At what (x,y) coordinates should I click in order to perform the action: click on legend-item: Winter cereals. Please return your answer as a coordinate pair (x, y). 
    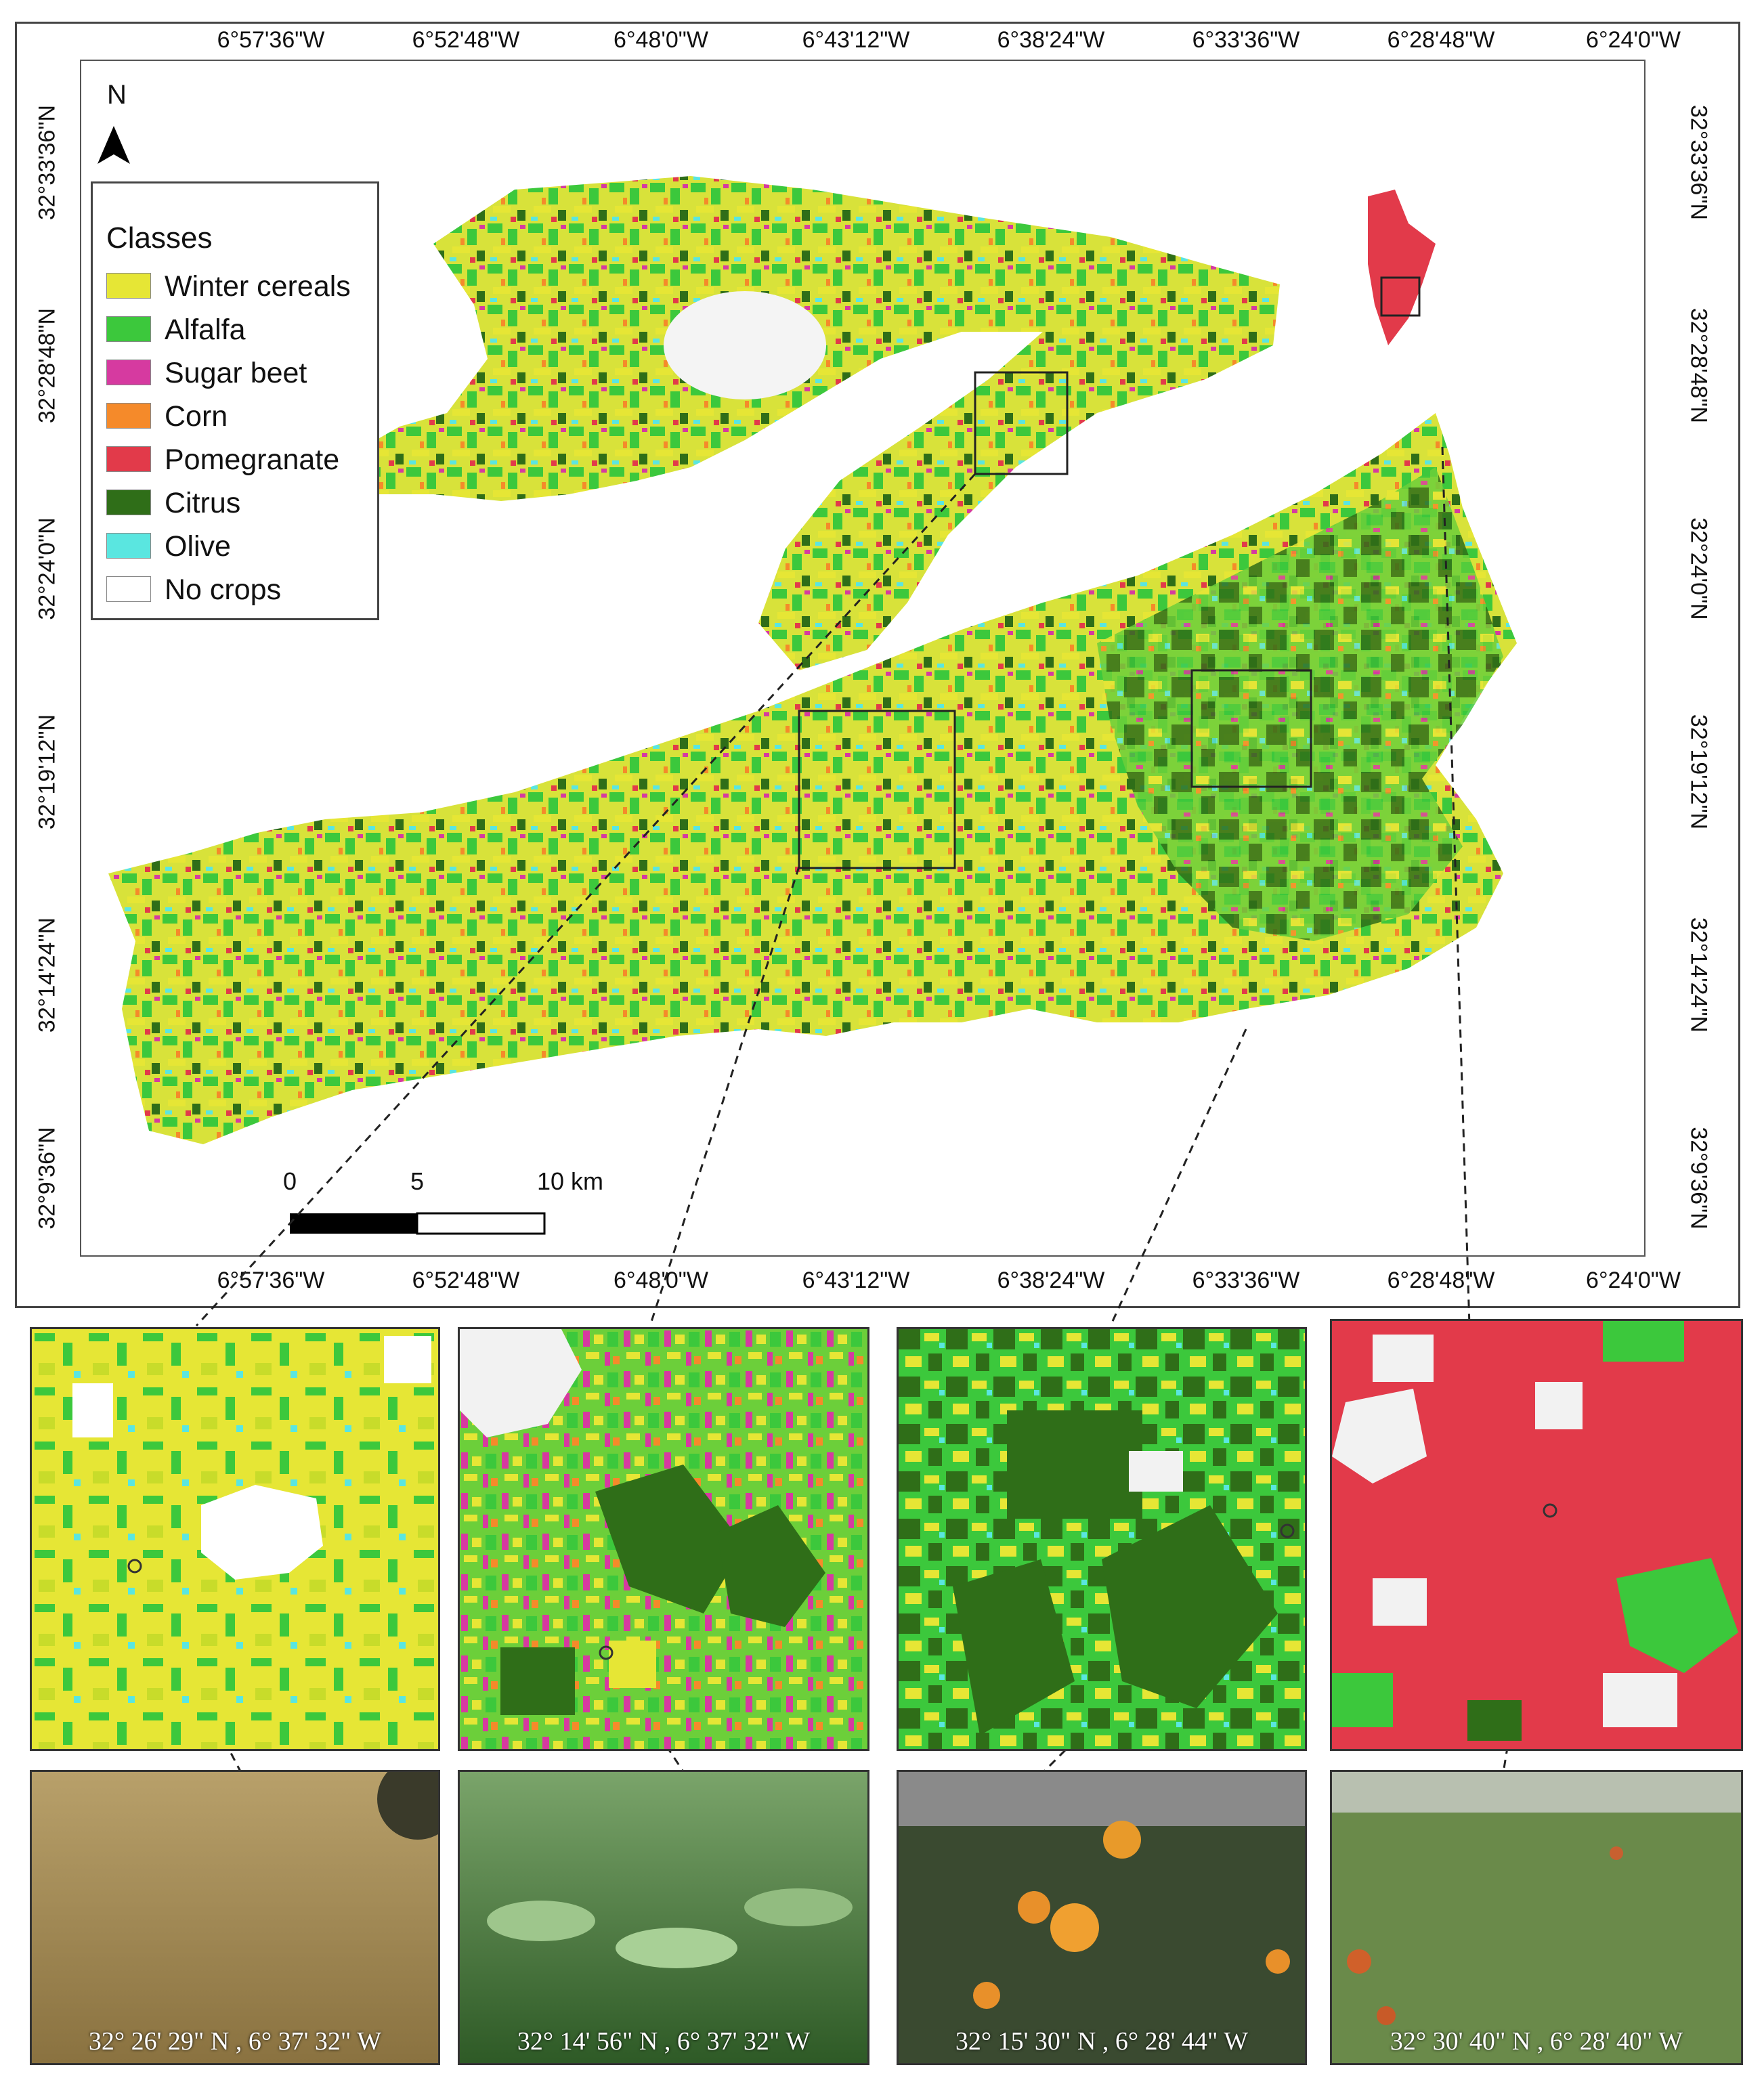
    Looking at the image, I should click on (241, 287).